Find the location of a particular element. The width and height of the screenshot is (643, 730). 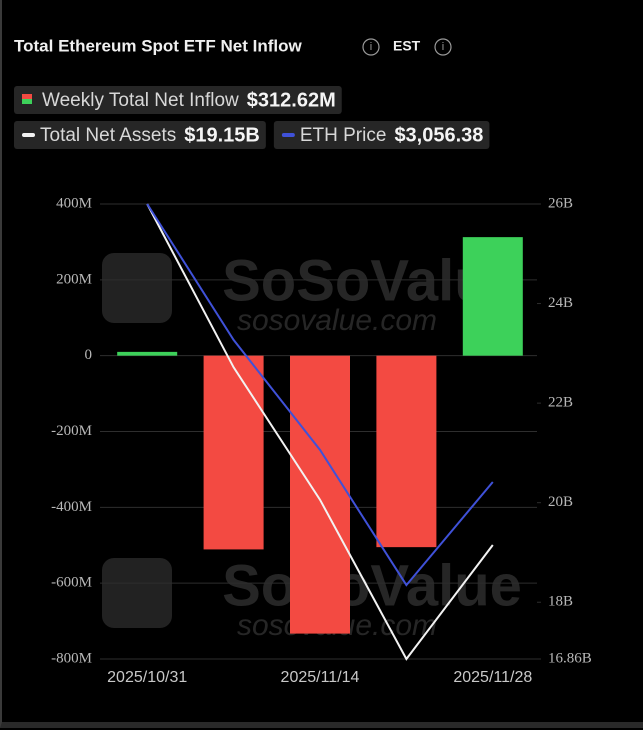

watermark-brand: SoSoValue is located at coordinates (372, 585).